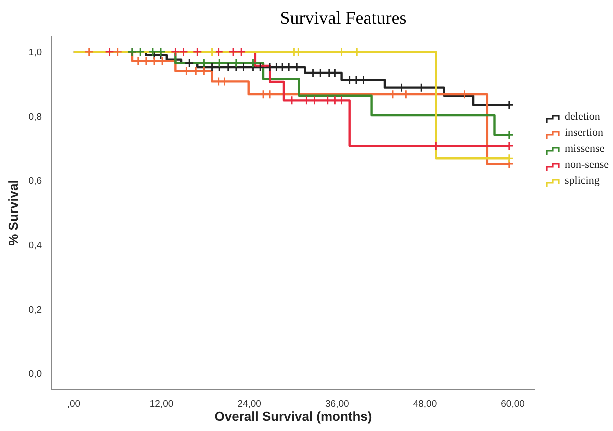  What do you see at coordinates (74, 404) in the screenshot?
I see `x-tick-label: ,00` at bounding box center [74, 404].